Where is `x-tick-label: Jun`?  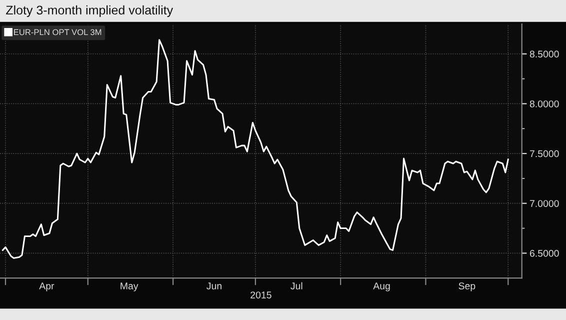
x-tick-label: Jun is located at coordinates (214, 286).